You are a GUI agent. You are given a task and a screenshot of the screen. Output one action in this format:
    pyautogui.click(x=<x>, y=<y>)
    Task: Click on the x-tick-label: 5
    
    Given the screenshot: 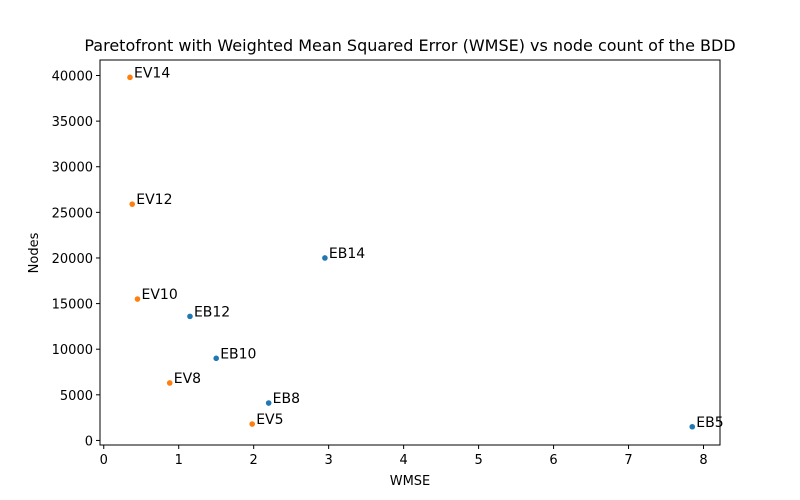 What is the action you would take?
    pyautogui.click(x=478, y=460)
    